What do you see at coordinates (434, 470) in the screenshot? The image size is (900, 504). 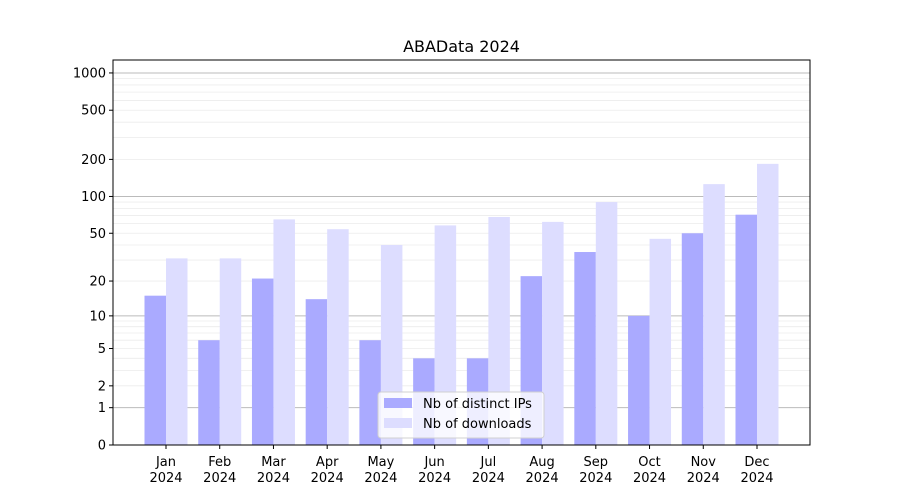 I see `x-tick-label: Jun 2024` at bounding box center [434, 470].